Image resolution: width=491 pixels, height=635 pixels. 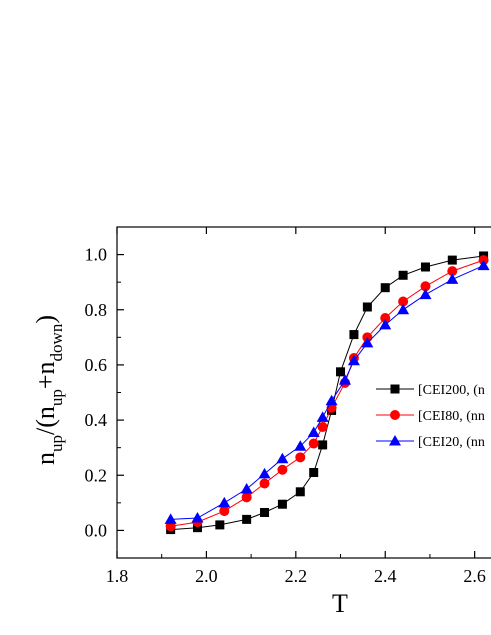 I want to click on legend-entry-2: [CEI80, (nn, so click(x=430, y=416).